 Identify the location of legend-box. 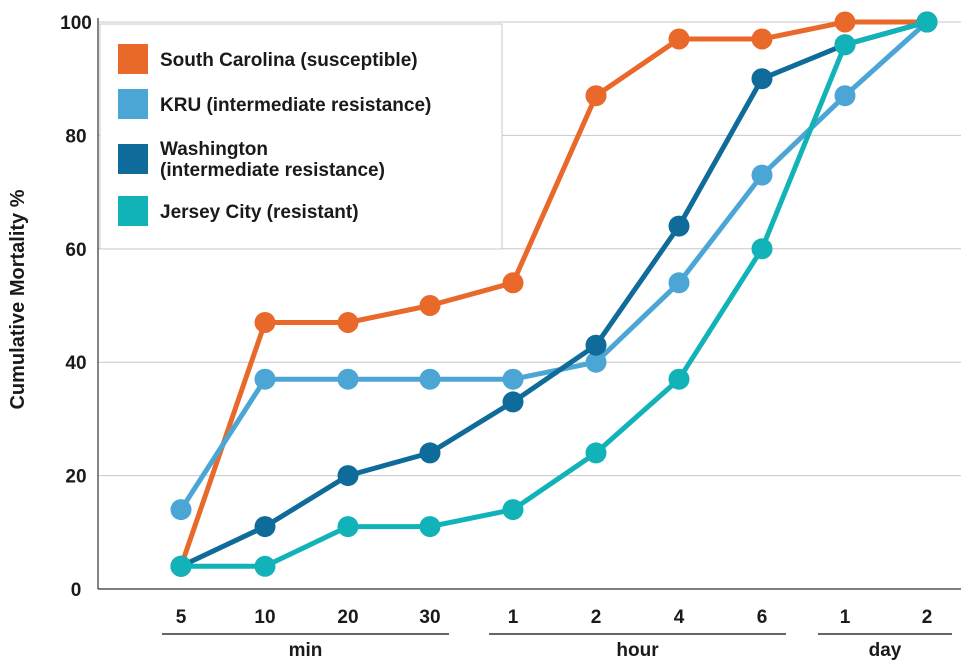
(301, 136).